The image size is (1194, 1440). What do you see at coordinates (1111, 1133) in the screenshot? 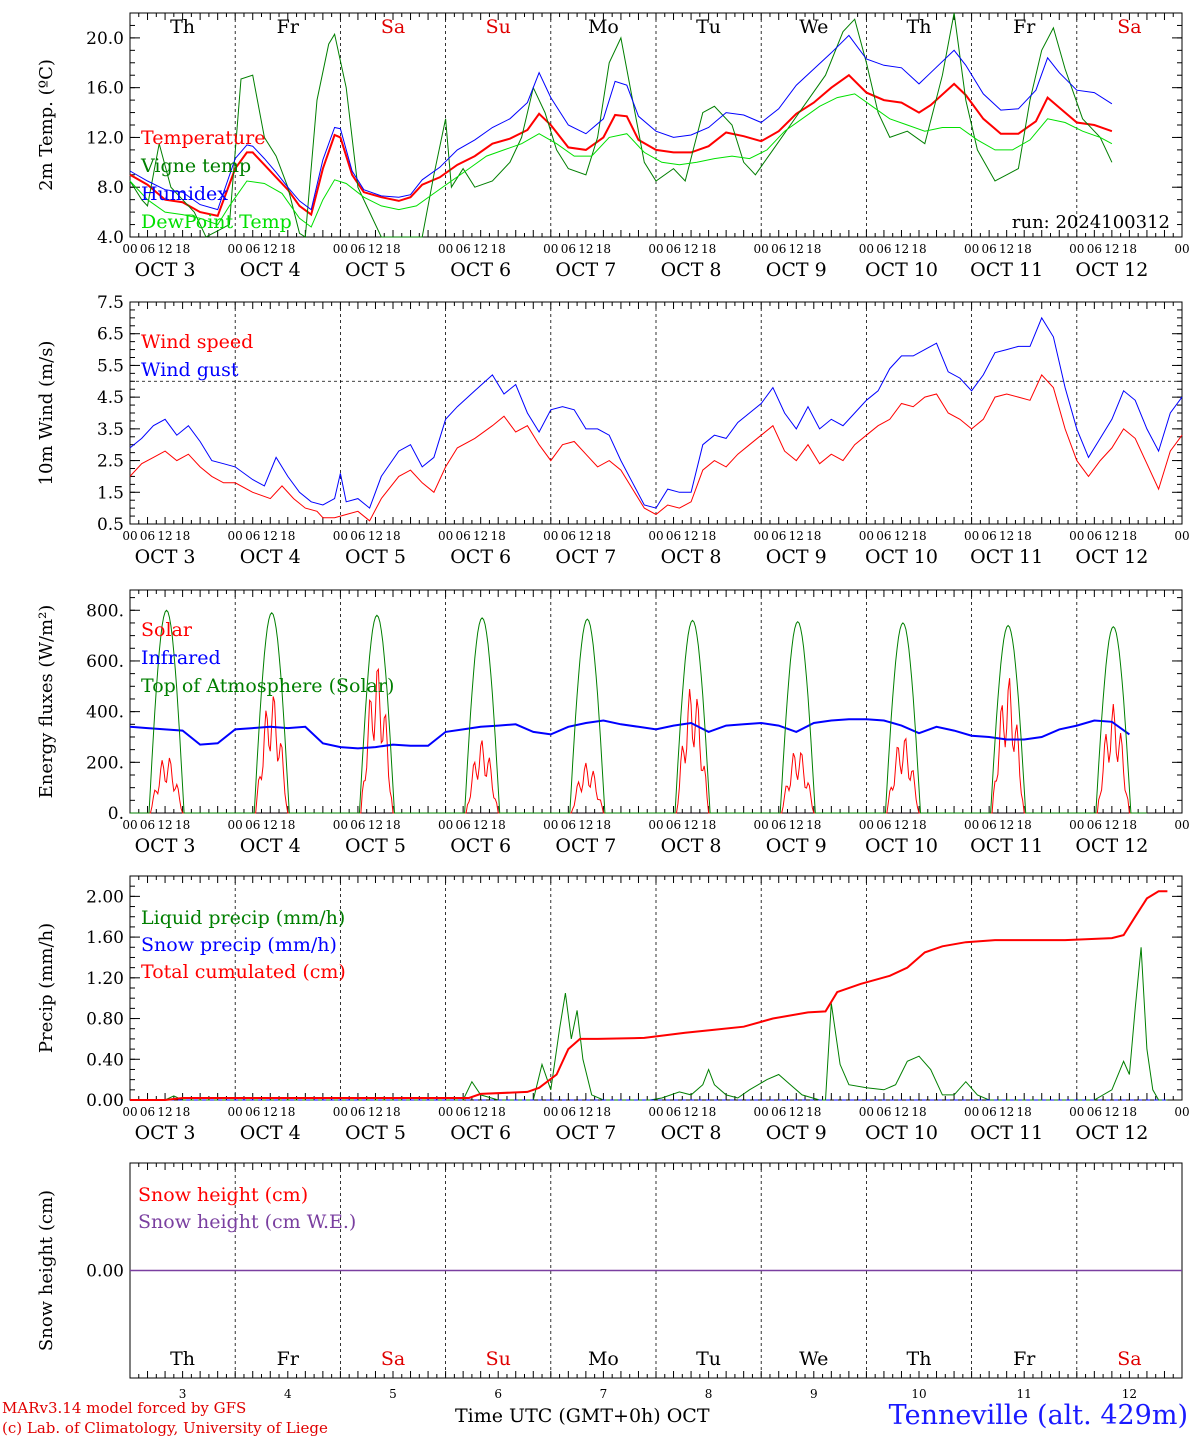
I see `day-label: OCT 12` at bounding box center [1111, 1133].